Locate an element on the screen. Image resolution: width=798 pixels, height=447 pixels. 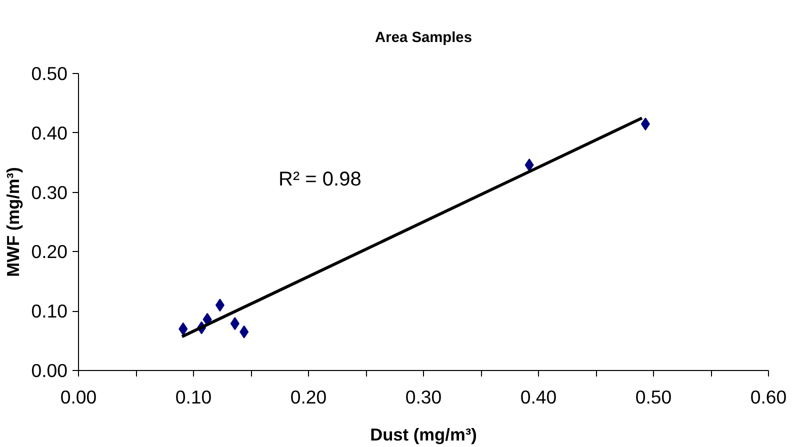
x-tick-label: 0.00 is located at coordinates (78, 397).